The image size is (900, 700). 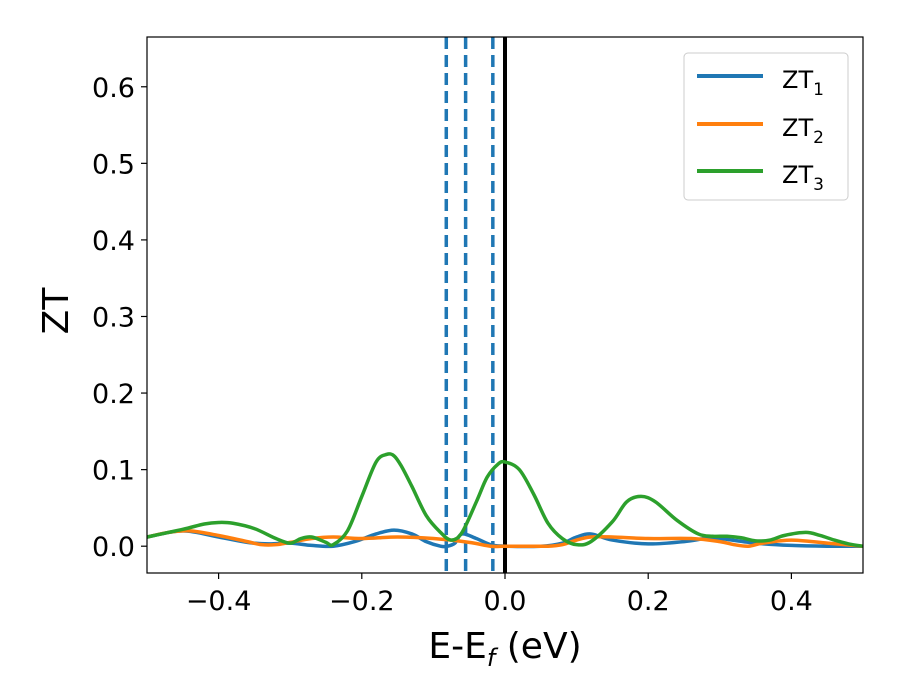 I want to click on y-tick-label: 0.2, so click(x=113, y=394).